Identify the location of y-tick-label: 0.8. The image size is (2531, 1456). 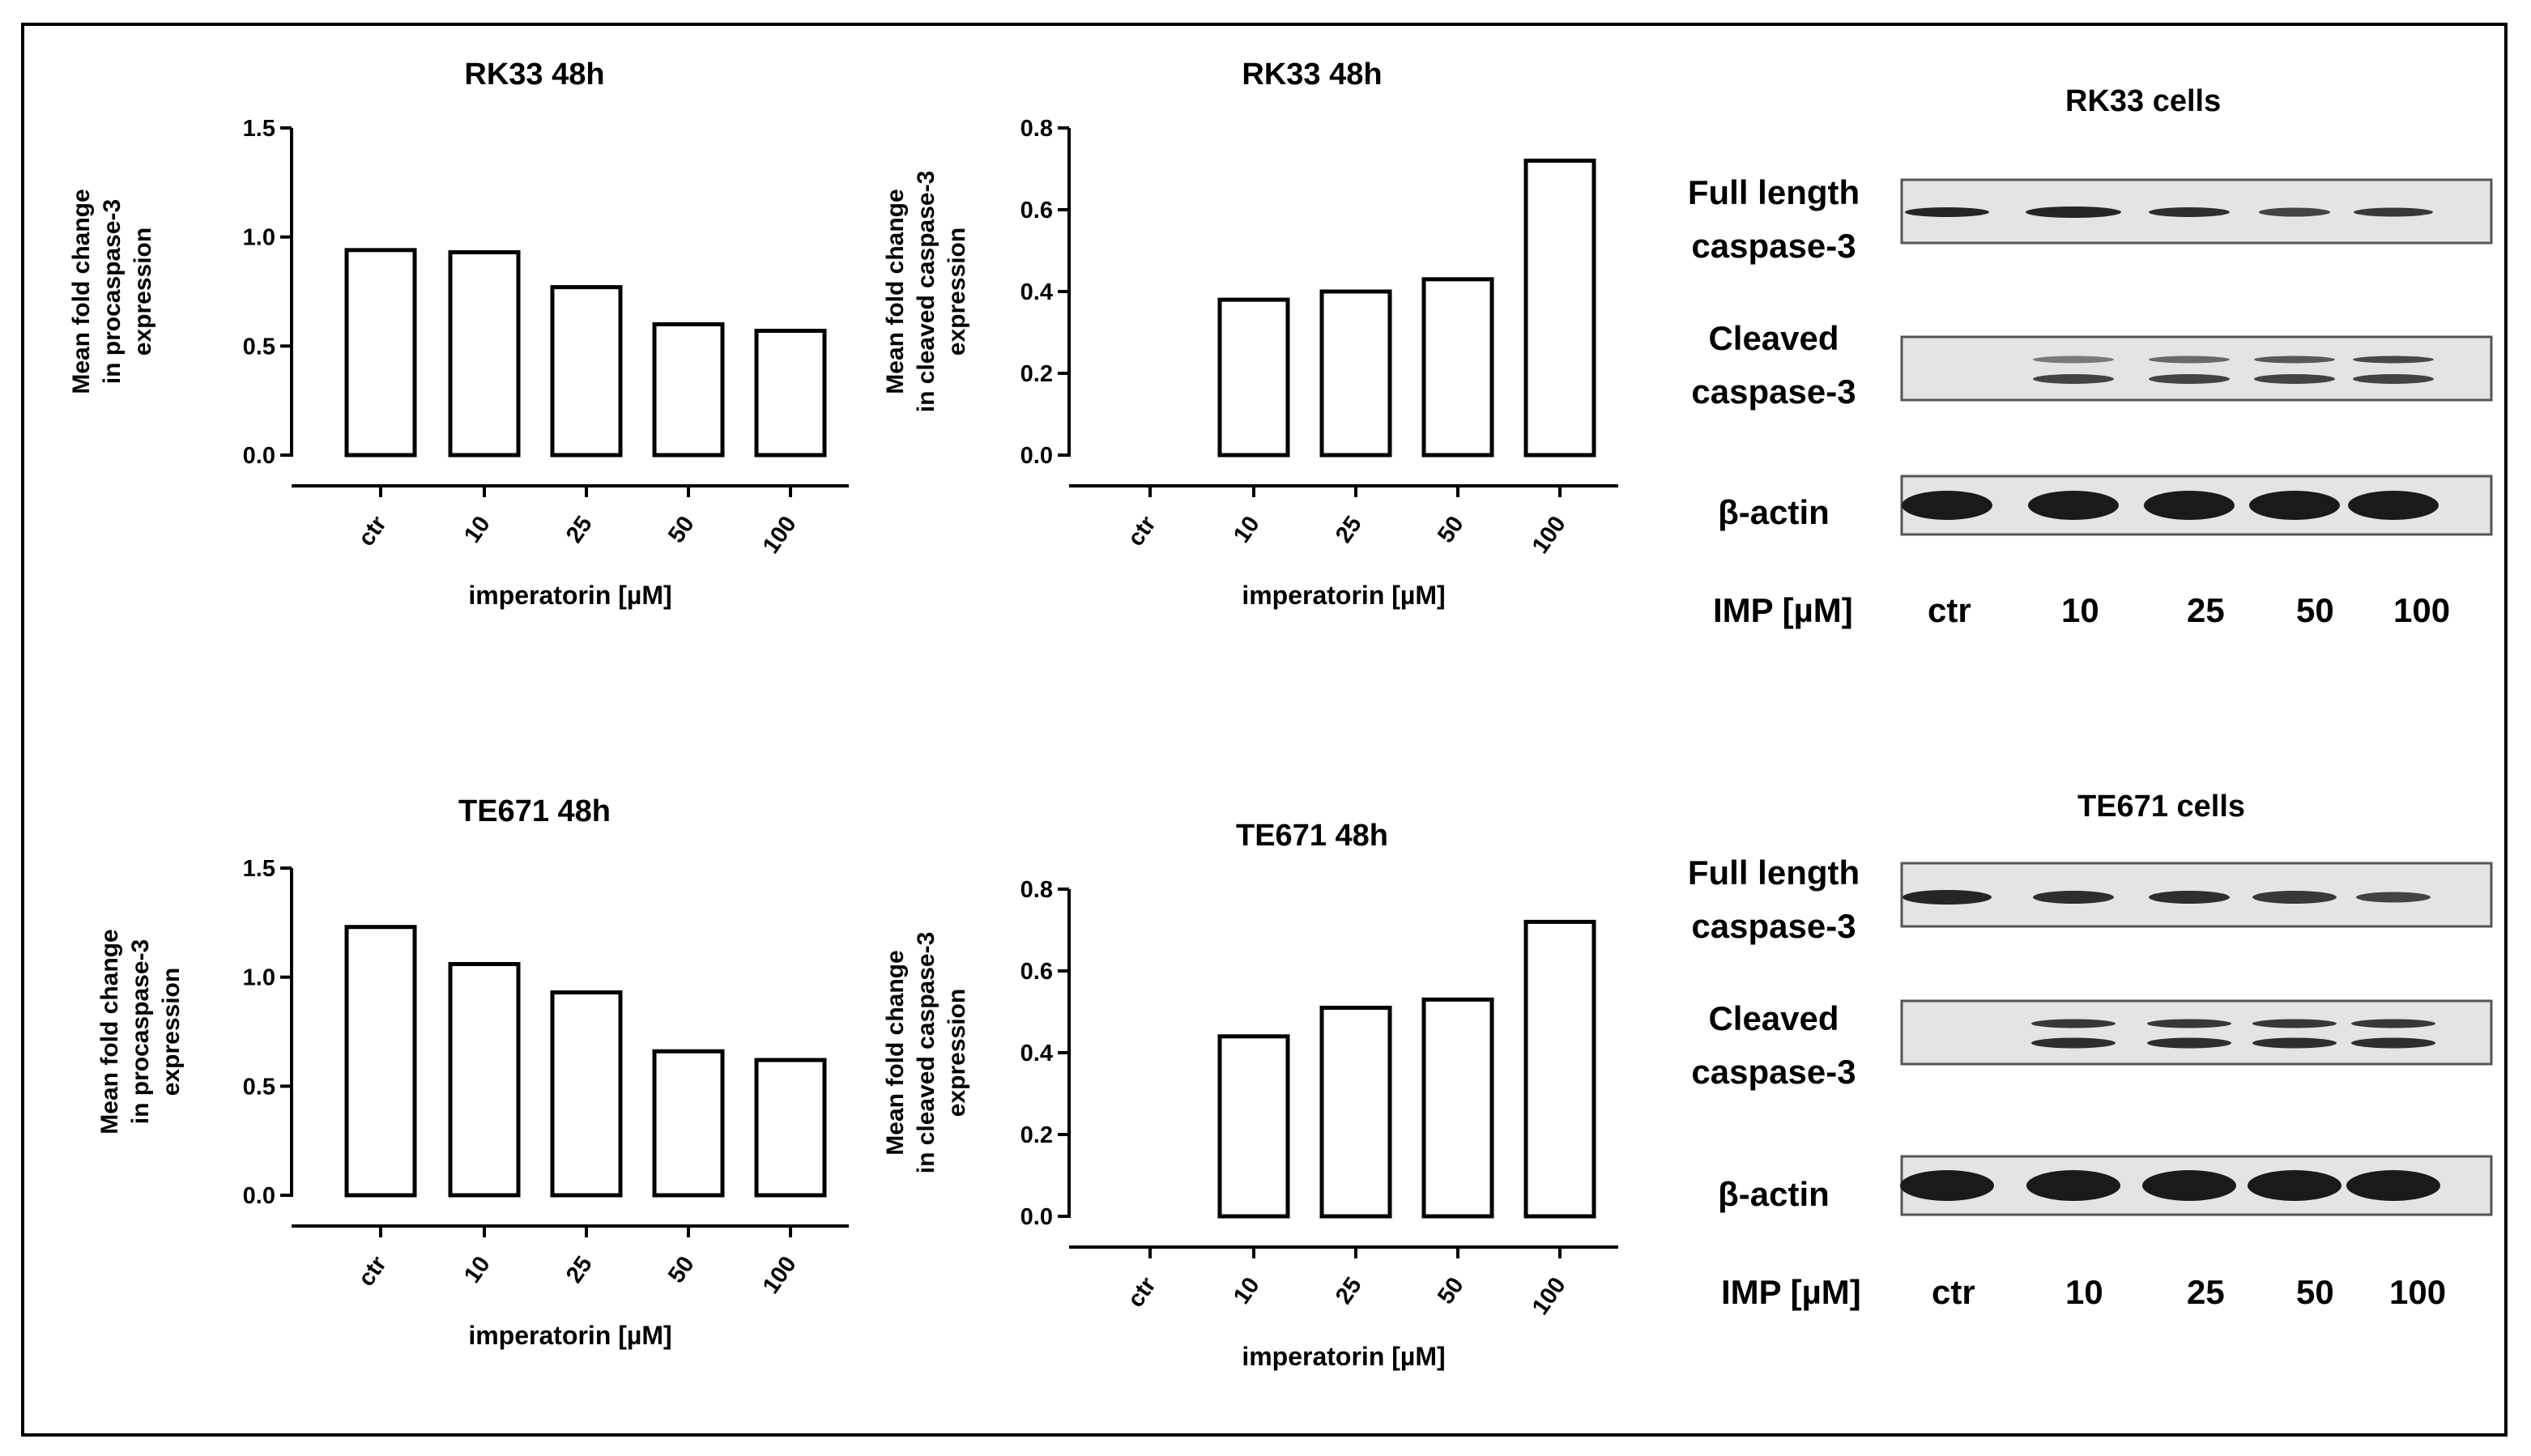
(1036, 129).